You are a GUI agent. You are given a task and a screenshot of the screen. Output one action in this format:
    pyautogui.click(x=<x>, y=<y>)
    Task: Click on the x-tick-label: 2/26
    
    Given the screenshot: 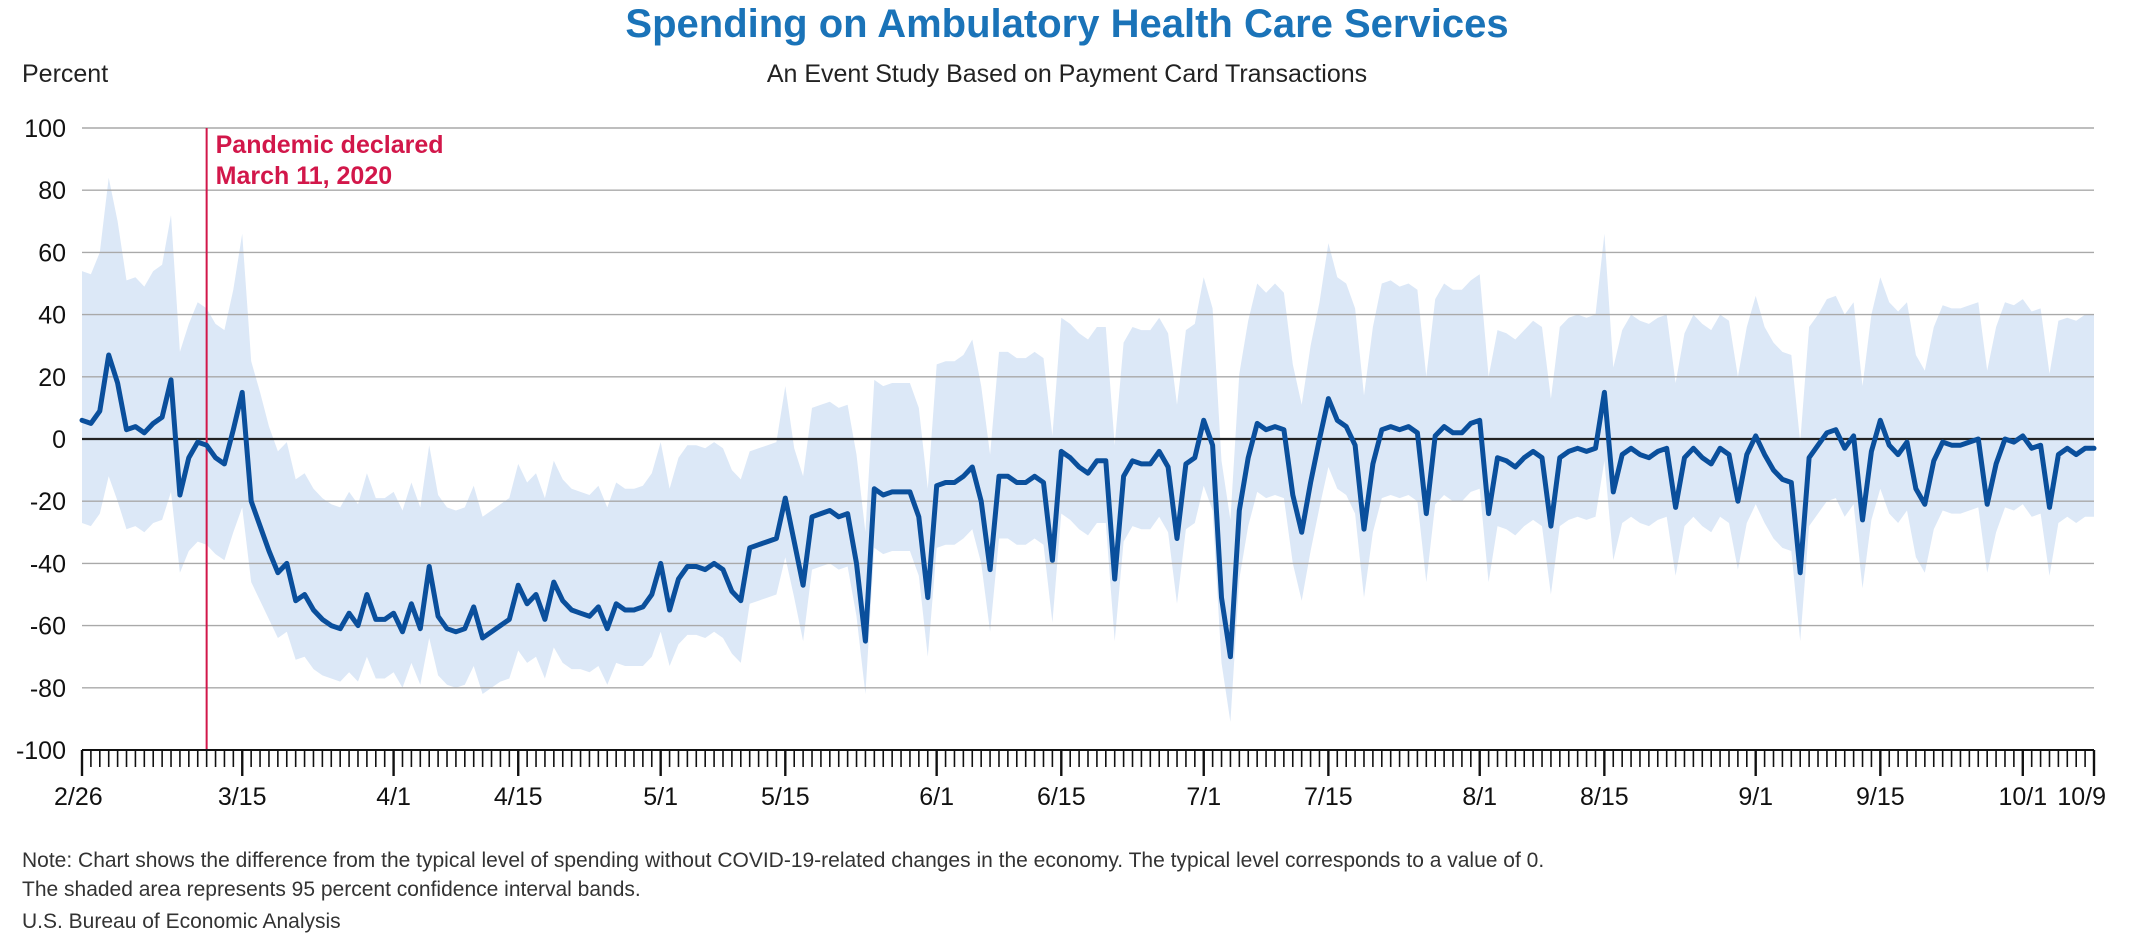 What is the action you would take?
    pyautogui.click(x=78, y=797)
    